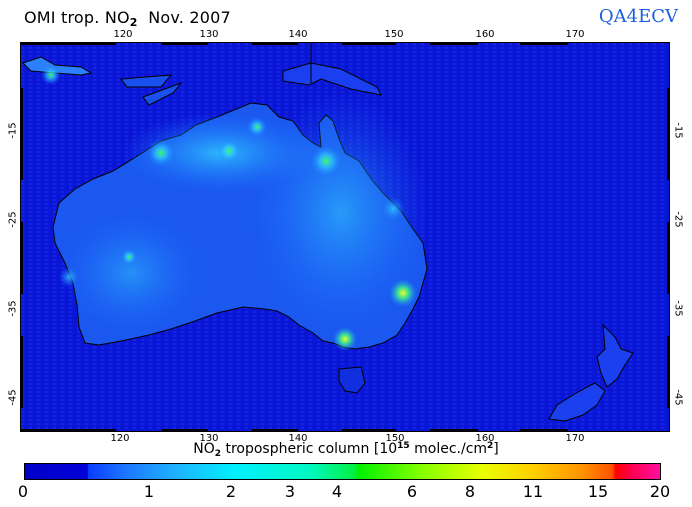 The width and height of the screenshot is (692, 507). Describe the element at coordinates (23, 491) in the screenshot. I see `colorbar-tick: 0` at that location.